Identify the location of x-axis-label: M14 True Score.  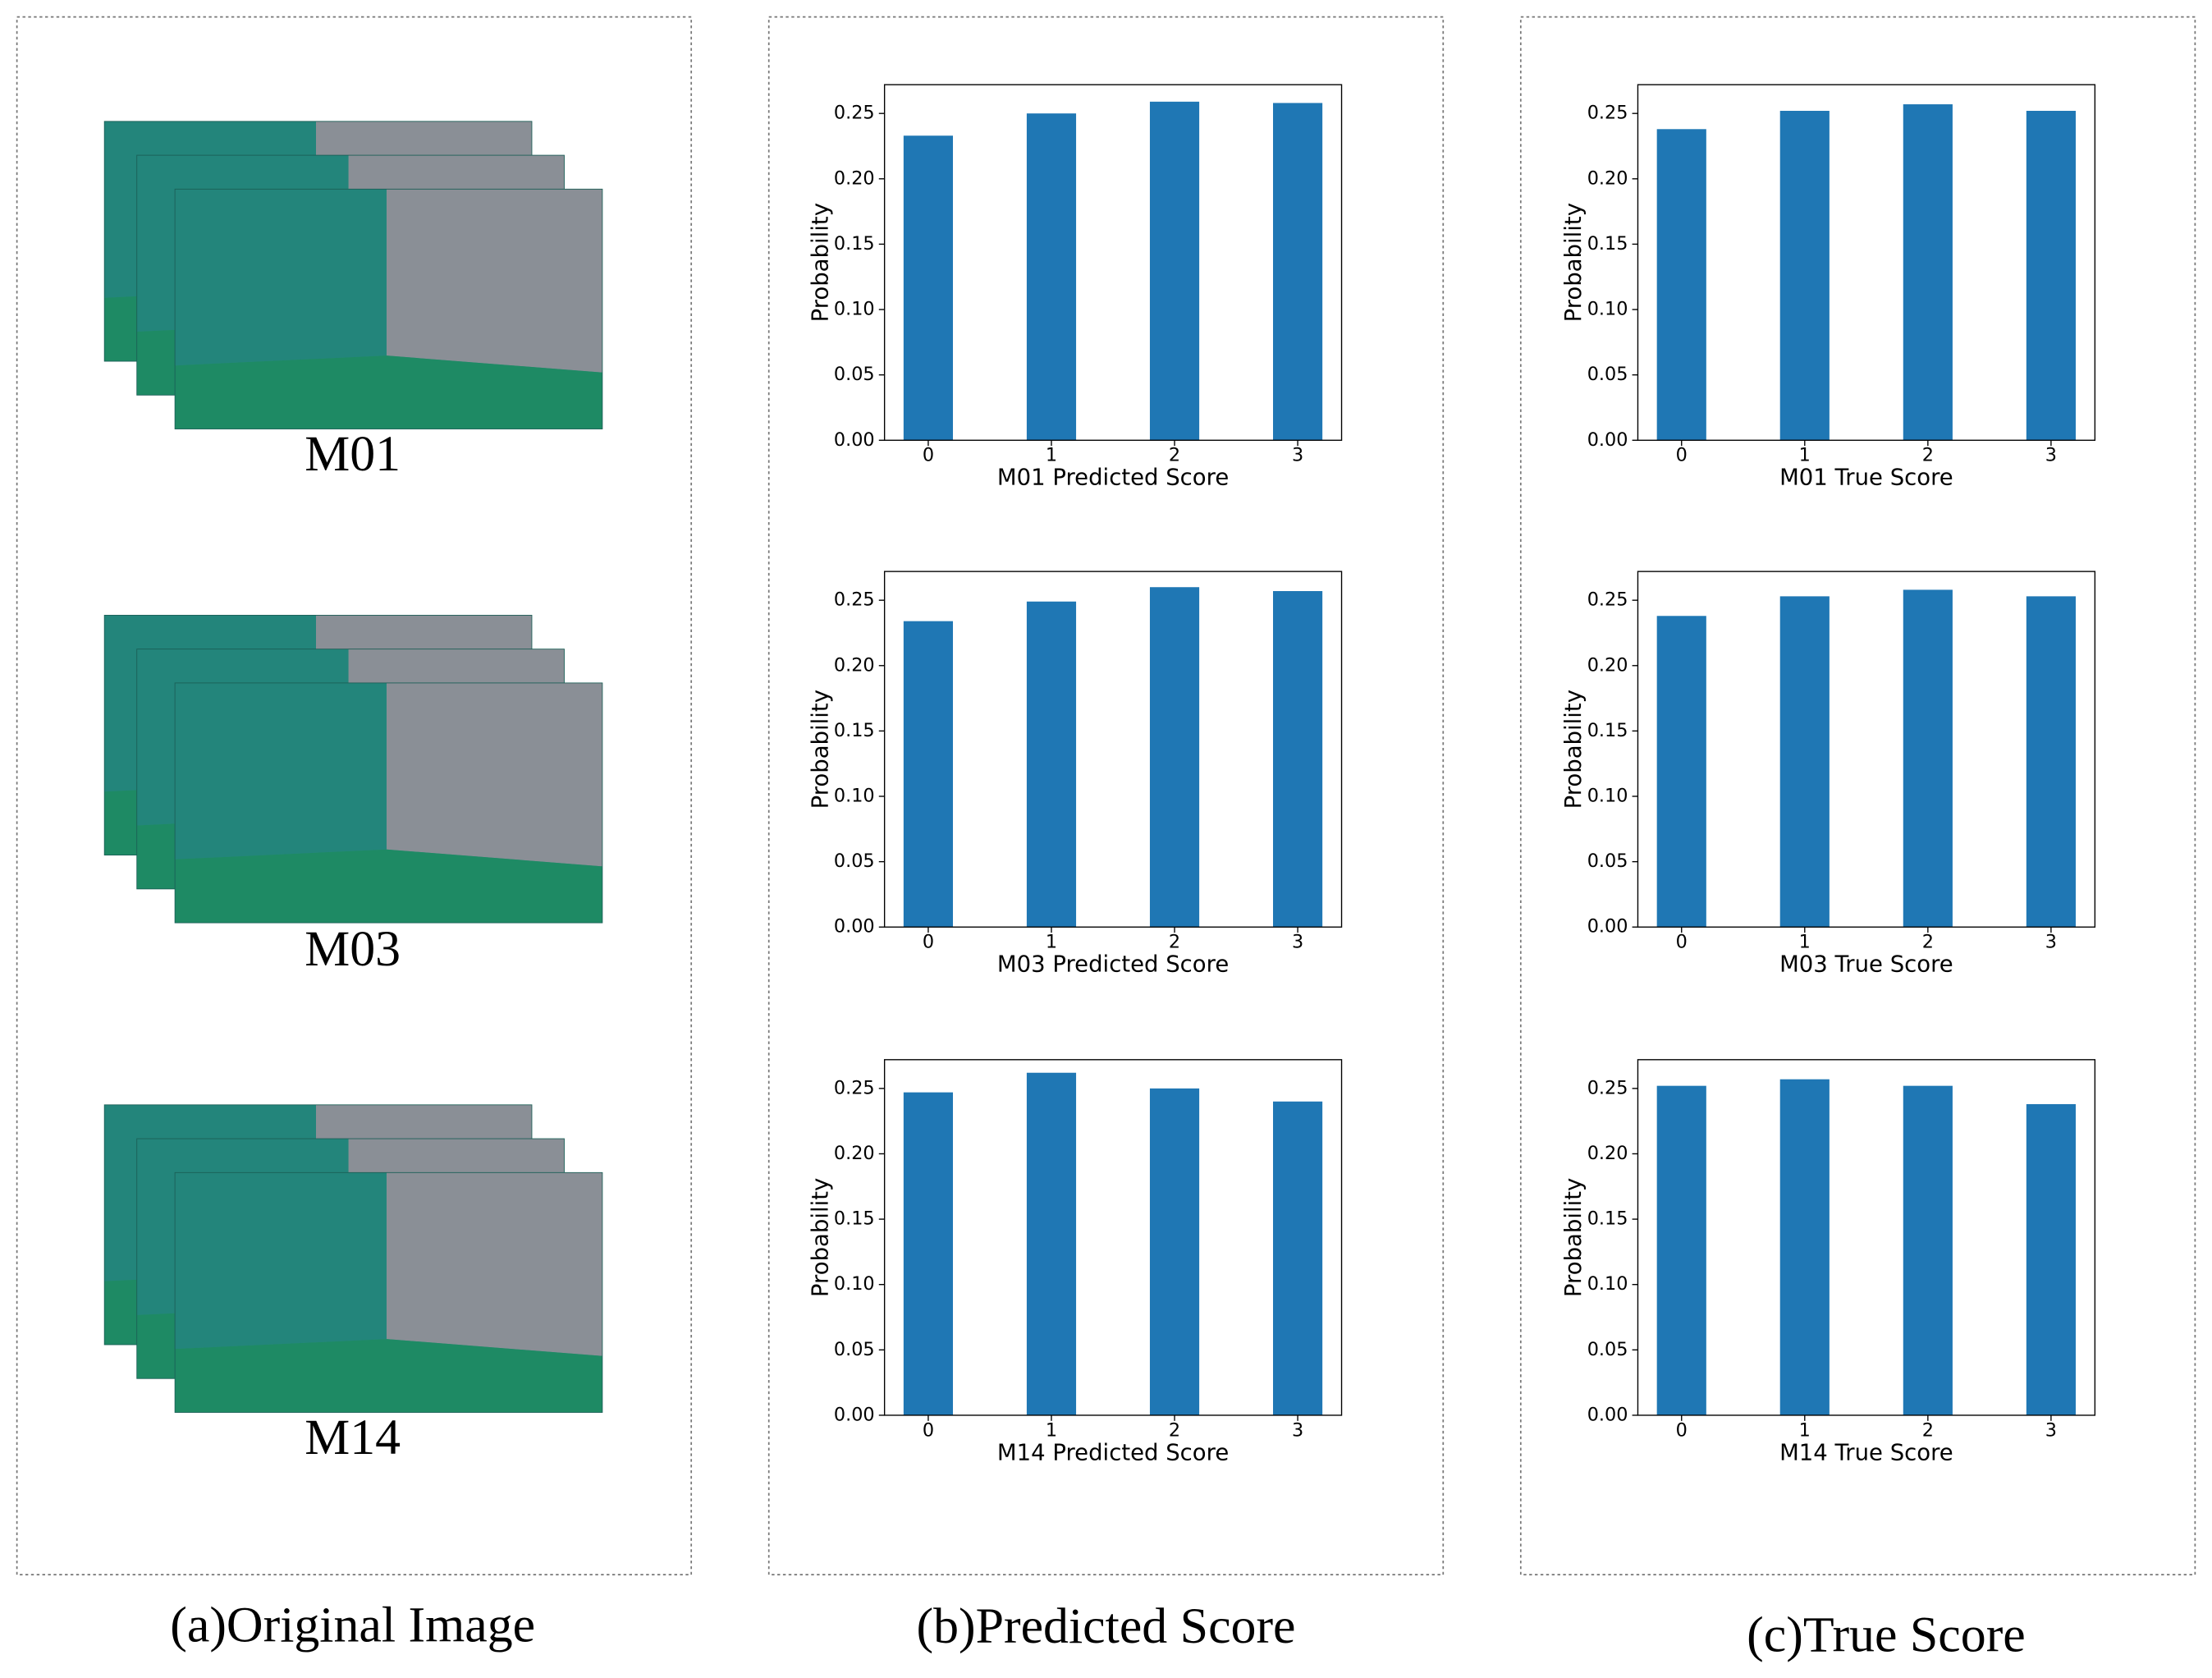
(1866, 1452).